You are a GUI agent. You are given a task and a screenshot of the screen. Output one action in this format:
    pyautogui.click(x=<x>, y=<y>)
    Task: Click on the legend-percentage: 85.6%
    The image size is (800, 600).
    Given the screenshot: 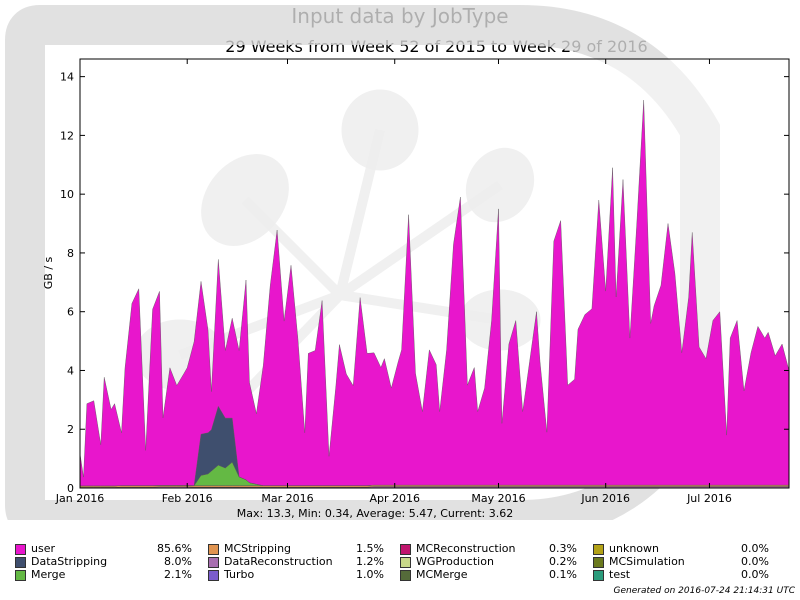 What is the action you would take?
    pyautogui.click(x=174, y=548)
    